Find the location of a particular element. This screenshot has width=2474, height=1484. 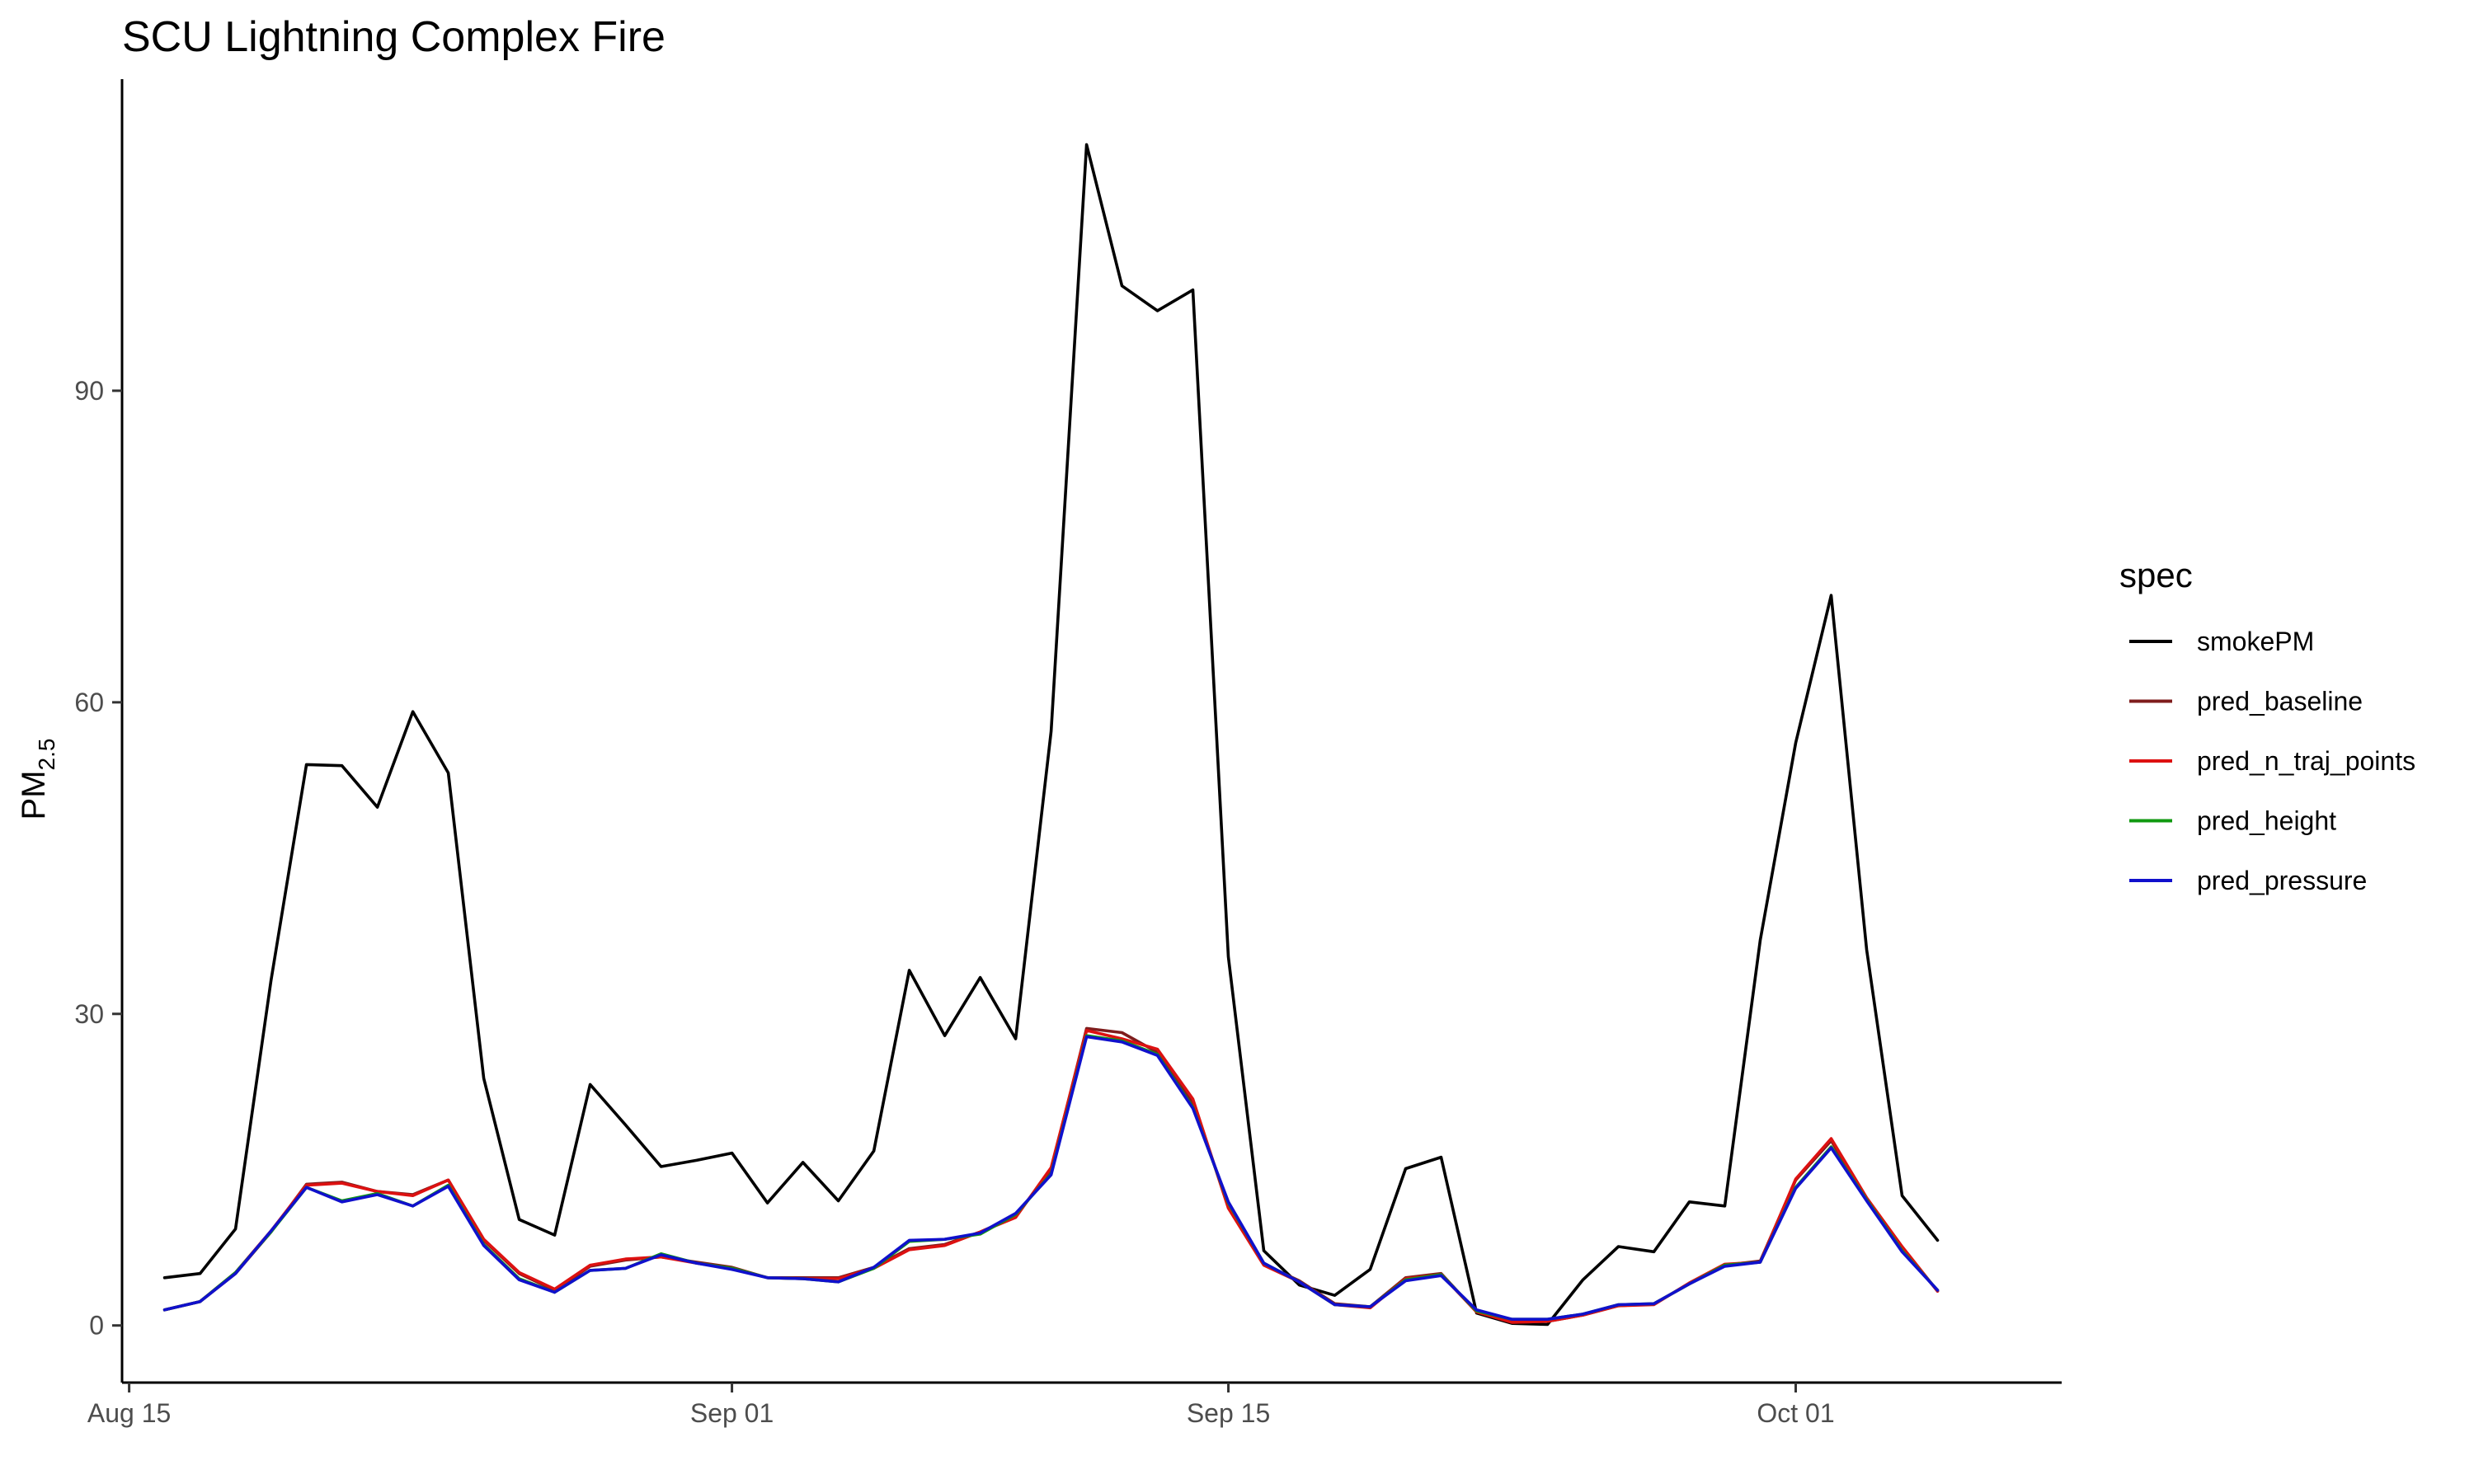

y-tick-label: 60 is located at coordinates (89, 702).